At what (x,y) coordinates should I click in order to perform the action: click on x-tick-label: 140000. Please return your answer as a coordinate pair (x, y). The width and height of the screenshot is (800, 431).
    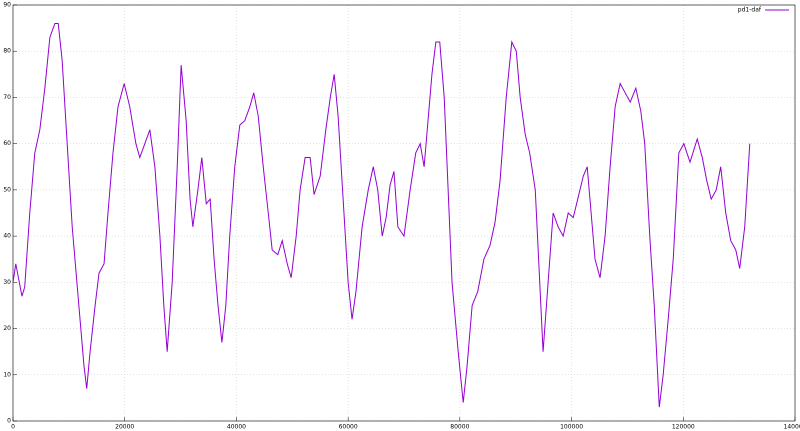
    Looking at the image, I should click on (792, 427).